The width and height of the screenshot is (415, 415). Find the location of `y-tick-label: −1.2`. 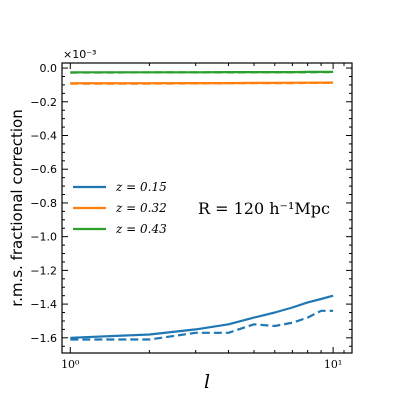

y-tick-label: −1.2 is located at coordinates (43, 270).